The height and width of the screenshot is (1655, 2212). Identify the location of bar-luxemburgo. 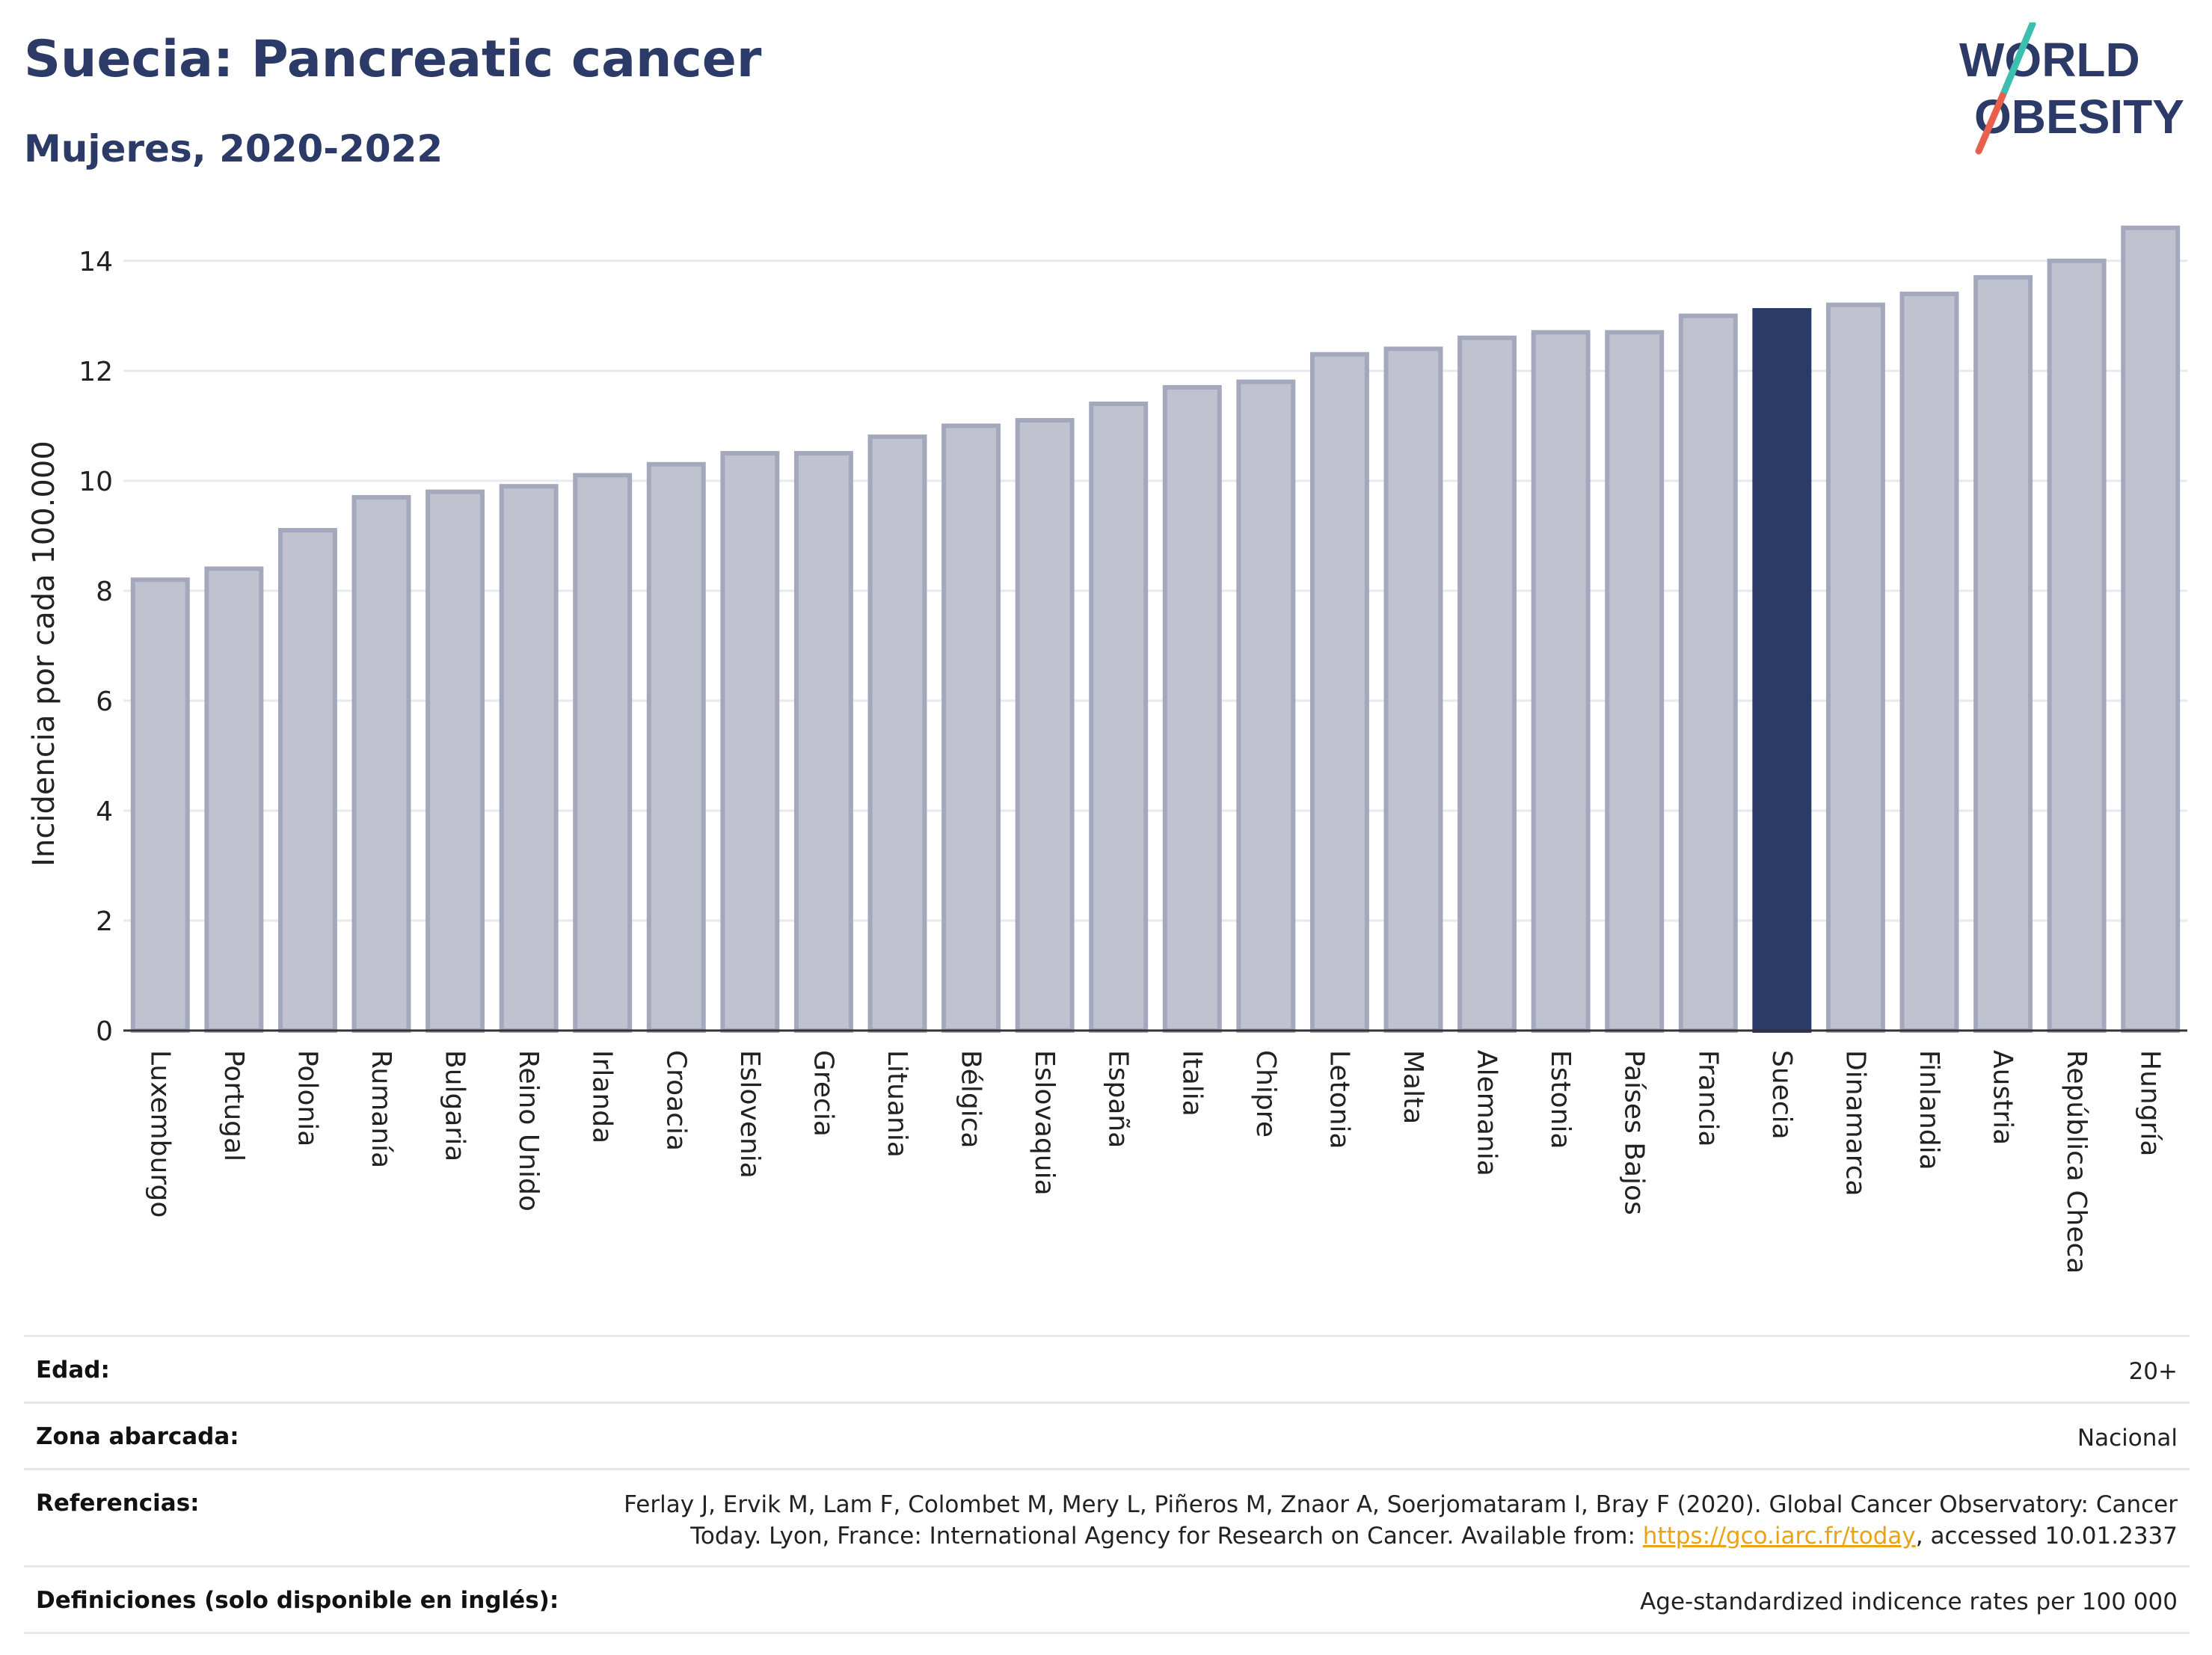
(160, 805).